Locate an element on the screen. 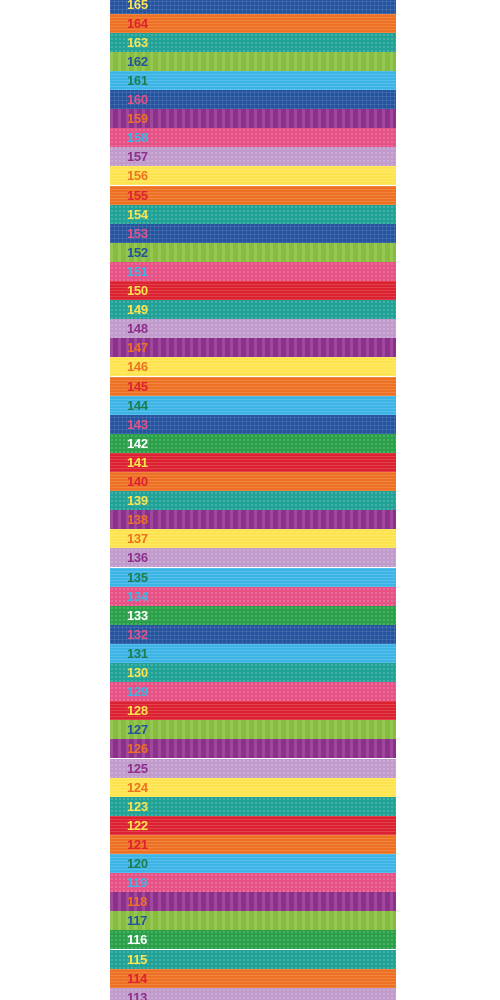 Image resolution: width=500 pixels, height=1000 pixels. height-band: 116 is located at coordinates (253, 940).